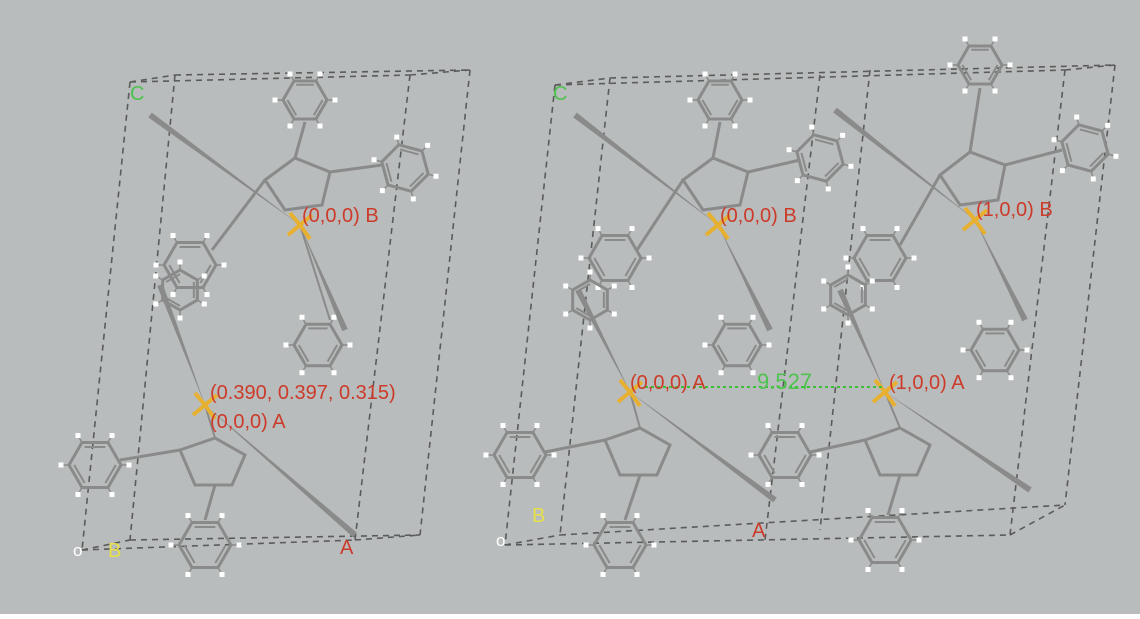  I want to click on right-atom-label-000-b: (0,0,0) B, so click(758, 216).